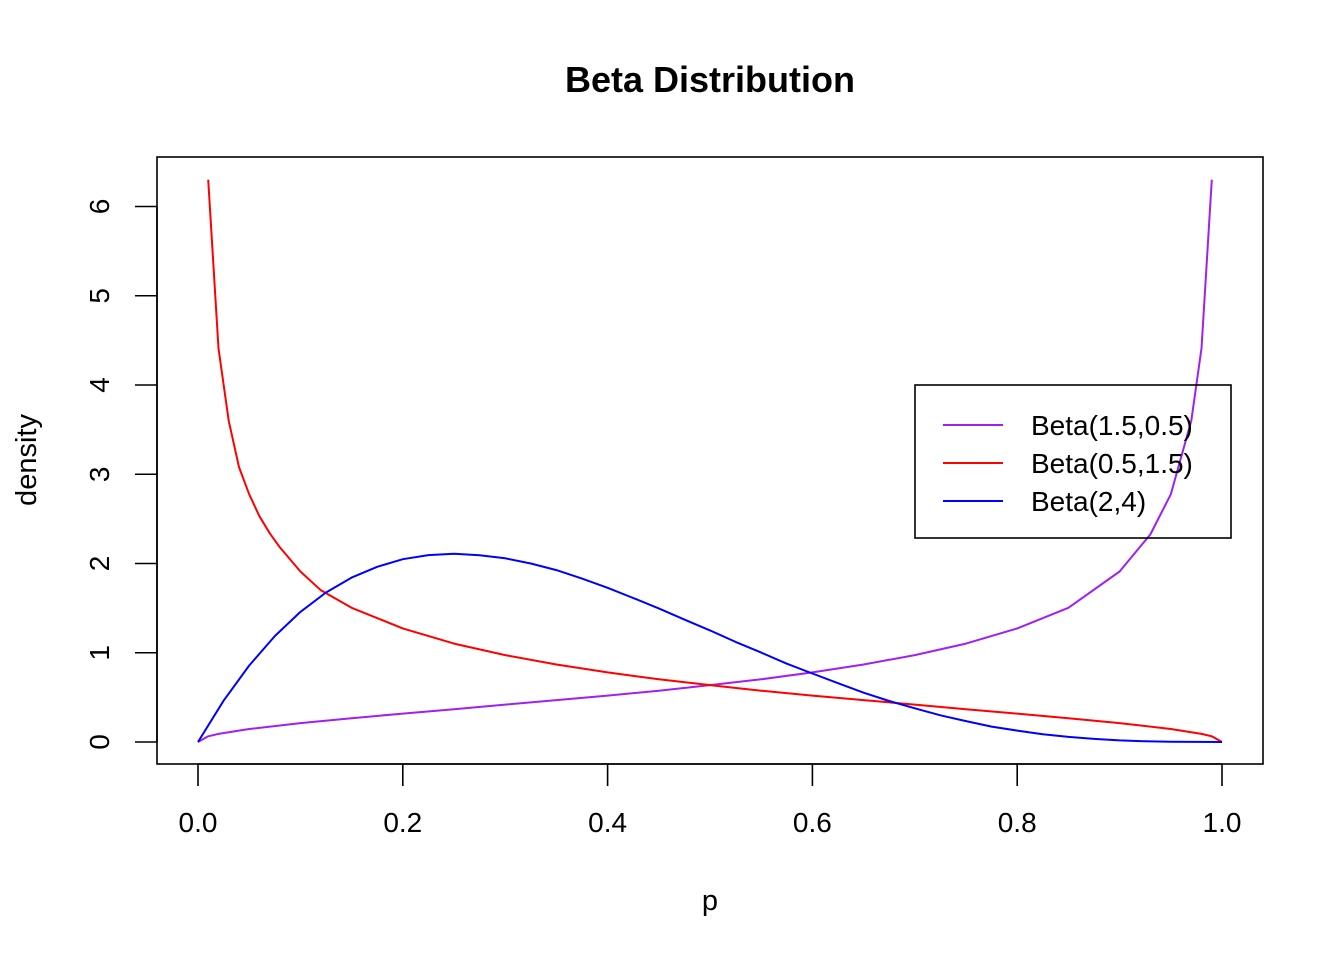 The height and width of the screenshot is (960, 1344). I want to click on y-tick-label: 6, so click(99, 207).